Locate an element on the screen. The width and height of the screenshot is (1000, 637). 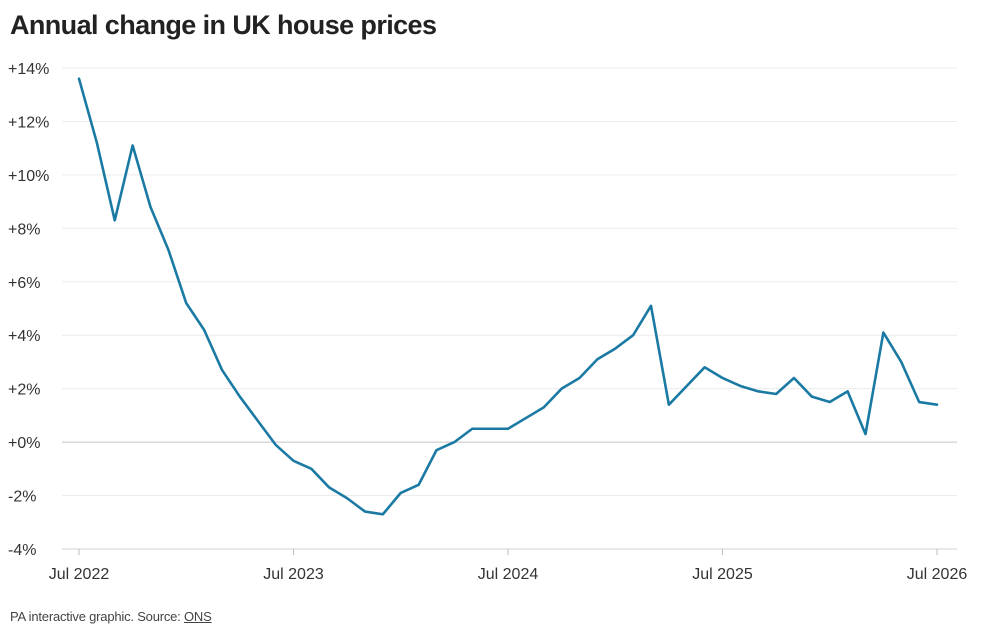
y-axis-tick-labels: +14% +12% +10% +8% +6% +4% +2% +0% -2% -4% is located at coordinates (28, 310).